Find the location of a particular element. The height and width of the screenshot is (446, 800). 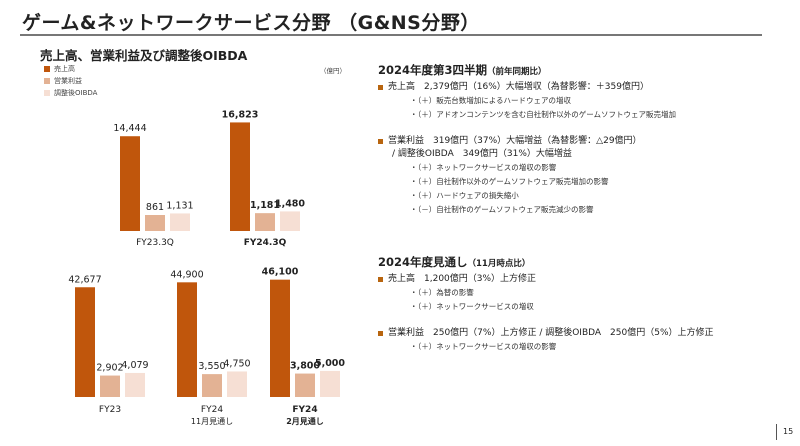

q3-oi-item: ・（＋）ネットワークサービスの増収の影響 is located at coordinates (483, 167).